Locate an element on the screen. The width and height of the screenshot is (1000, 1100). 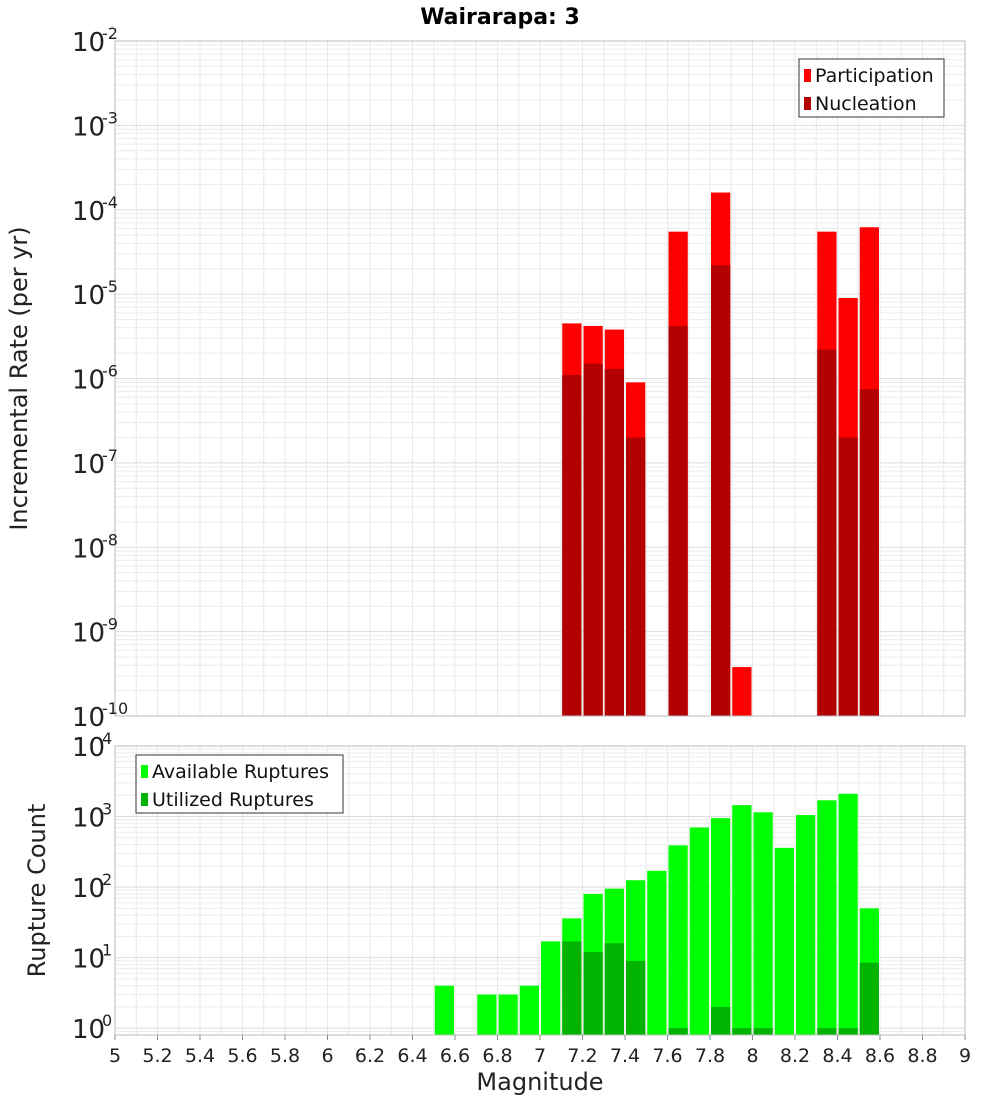
rate-legend: Participation Nucleation is located at coordinates (871, 88).